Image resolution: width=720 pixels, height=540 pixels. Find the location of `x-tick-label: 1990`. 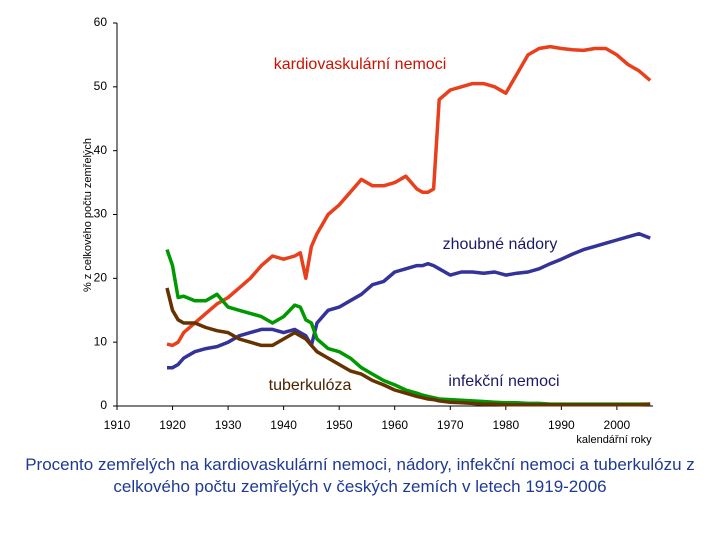

x-tick-label: 1990 is located at coordinates (561, 425).